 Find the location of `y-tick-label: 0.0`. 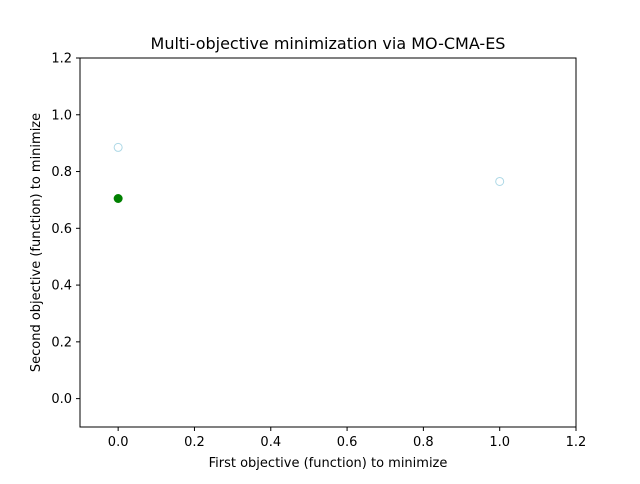

y-tick-label: 0.0 is located at coordinates (61, 399).